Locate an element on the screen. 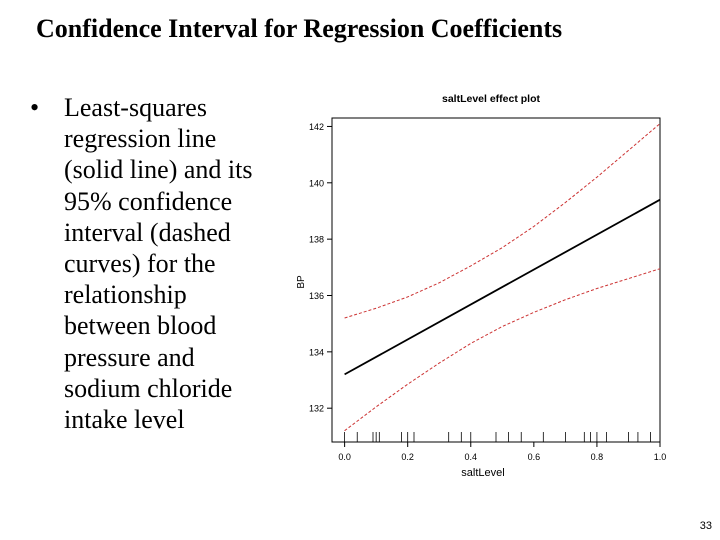 The height and width of the screenshot is (540, 720). confidence-curve is located at coordinates (502, 350).